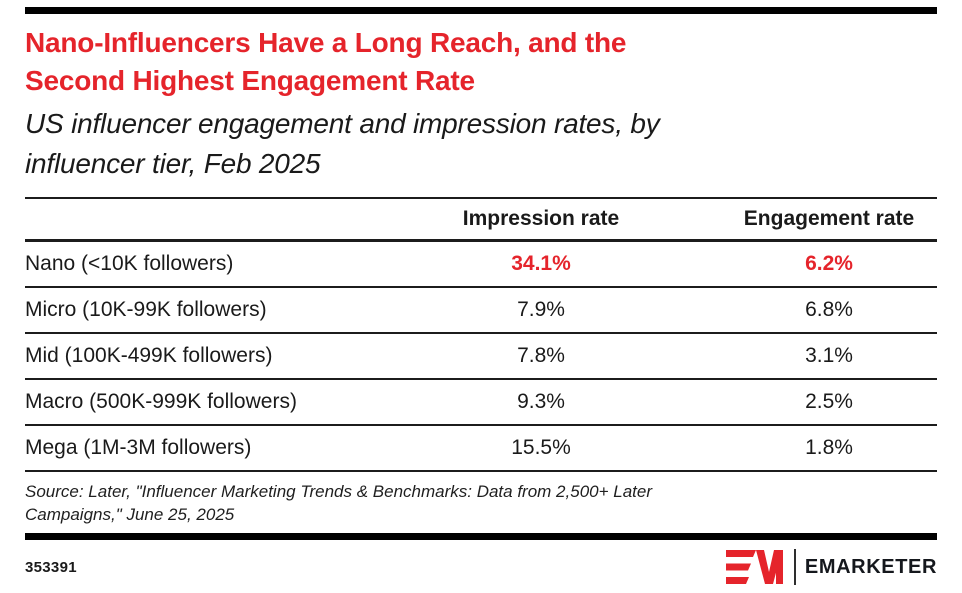 The width and height of the screenshot is (962, 593). Describe the element at coordinates (794, 567) in the screenshot. I see `logo-divider` at that location.